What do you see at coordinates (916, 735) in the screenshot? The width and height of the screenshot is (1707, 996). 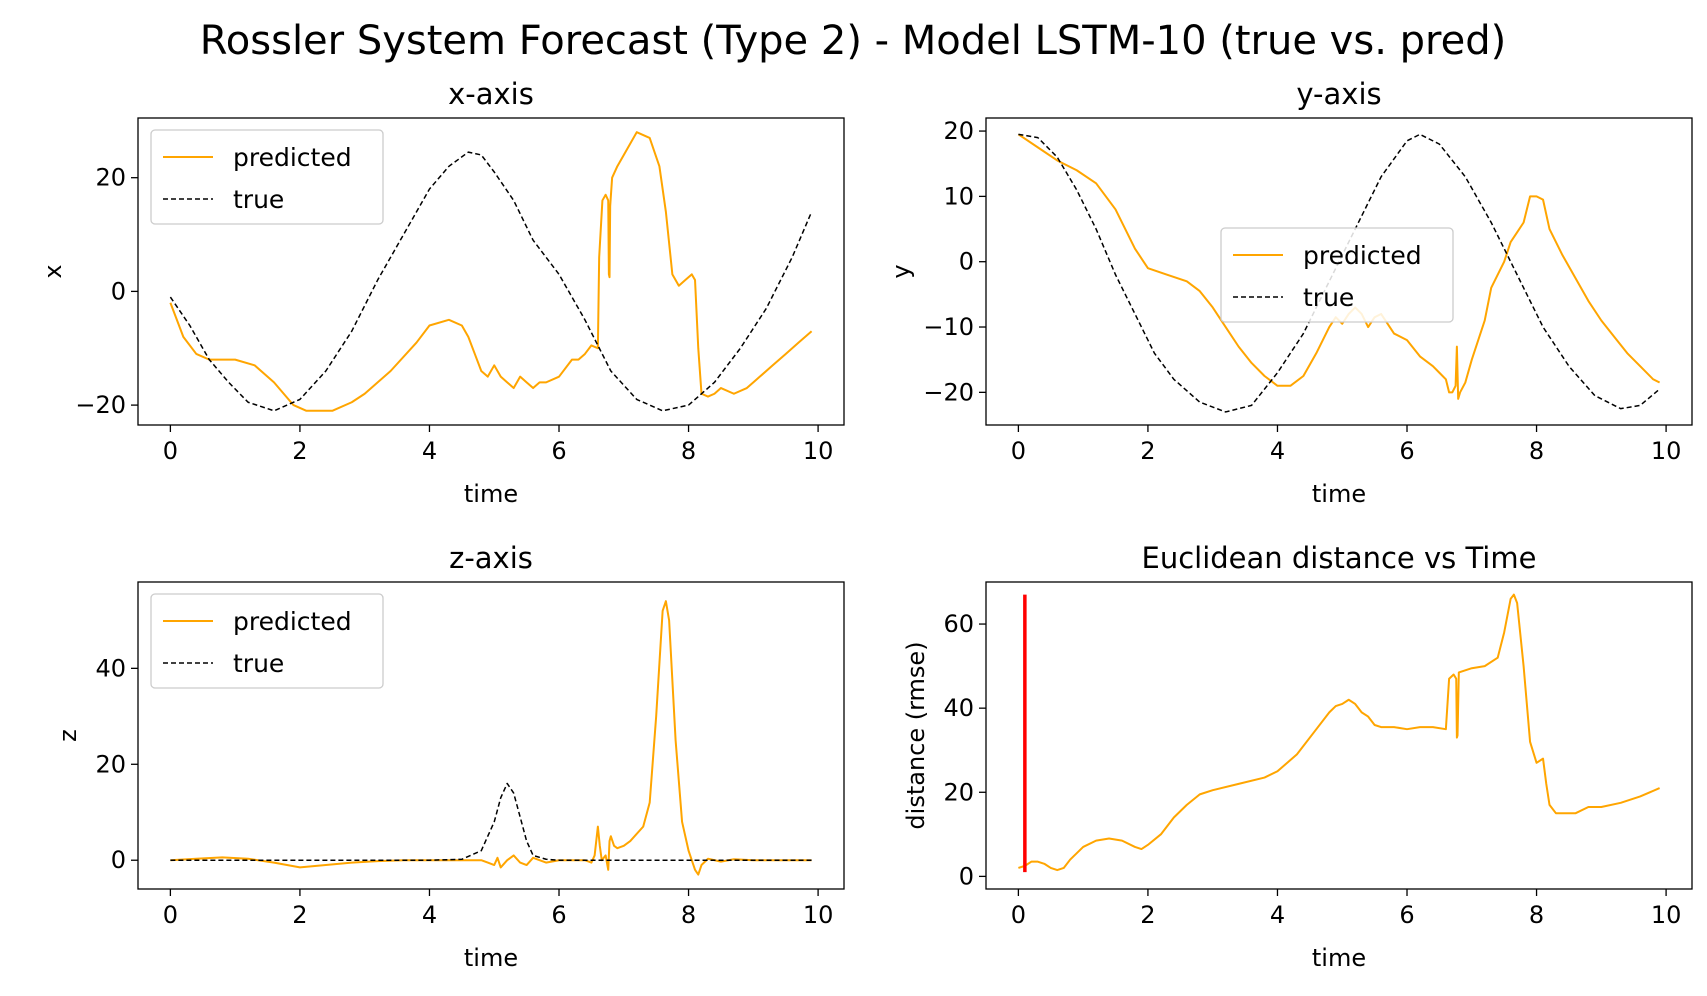 I see `y-axis-label: distance (rmse)` at bounding box center [916, 735].